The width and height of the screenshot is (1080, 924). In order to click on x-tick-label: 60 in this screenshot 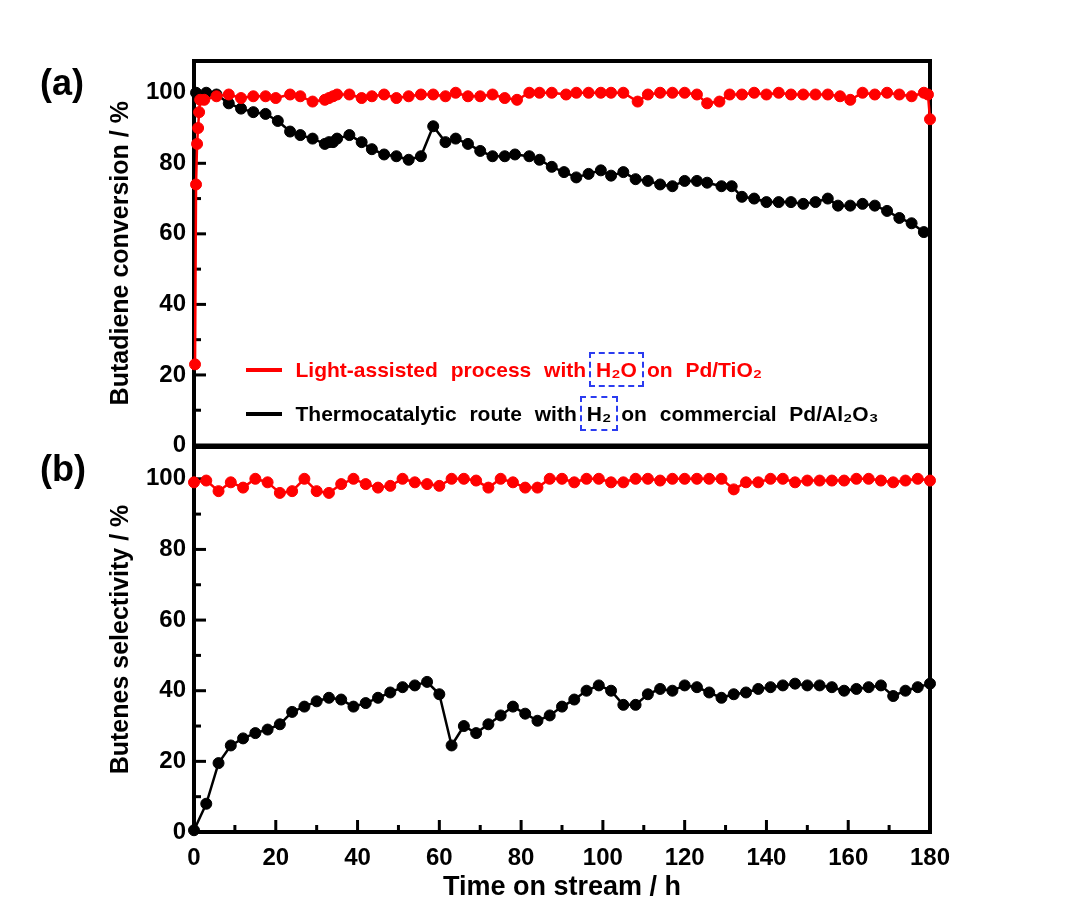, I will do `click(439, 857)`.